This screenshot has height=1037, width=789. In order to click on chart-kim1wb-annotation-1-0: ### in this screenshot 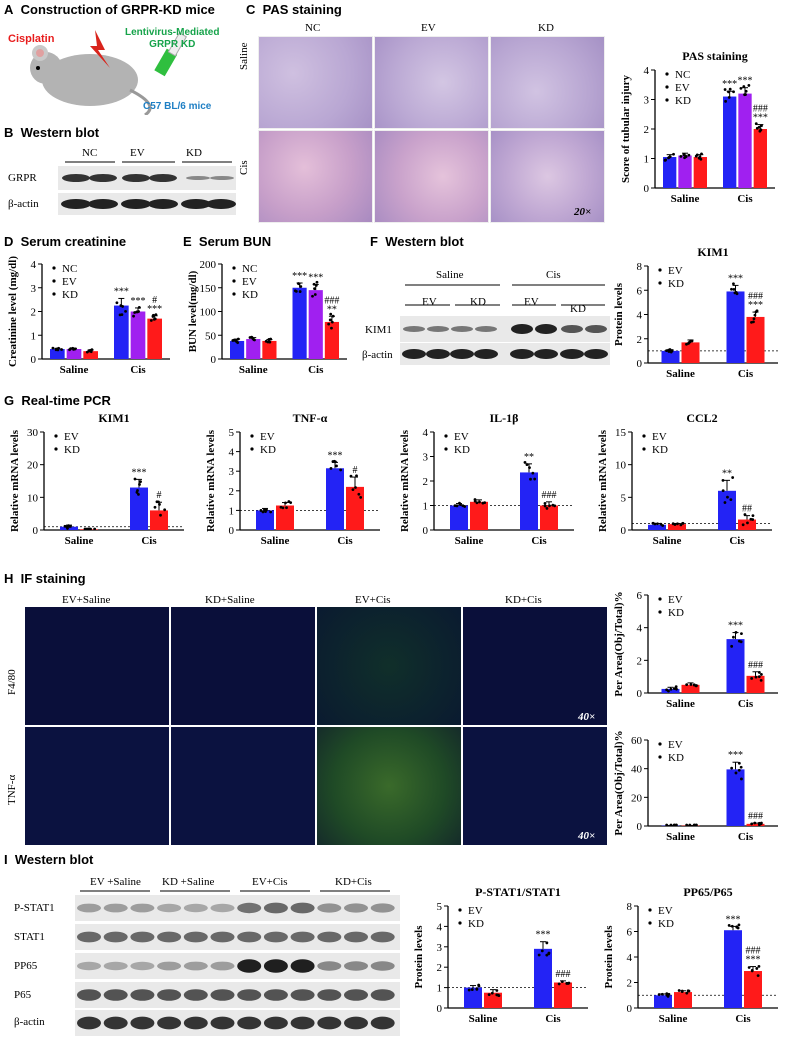, I will do `click(755, 296)`.